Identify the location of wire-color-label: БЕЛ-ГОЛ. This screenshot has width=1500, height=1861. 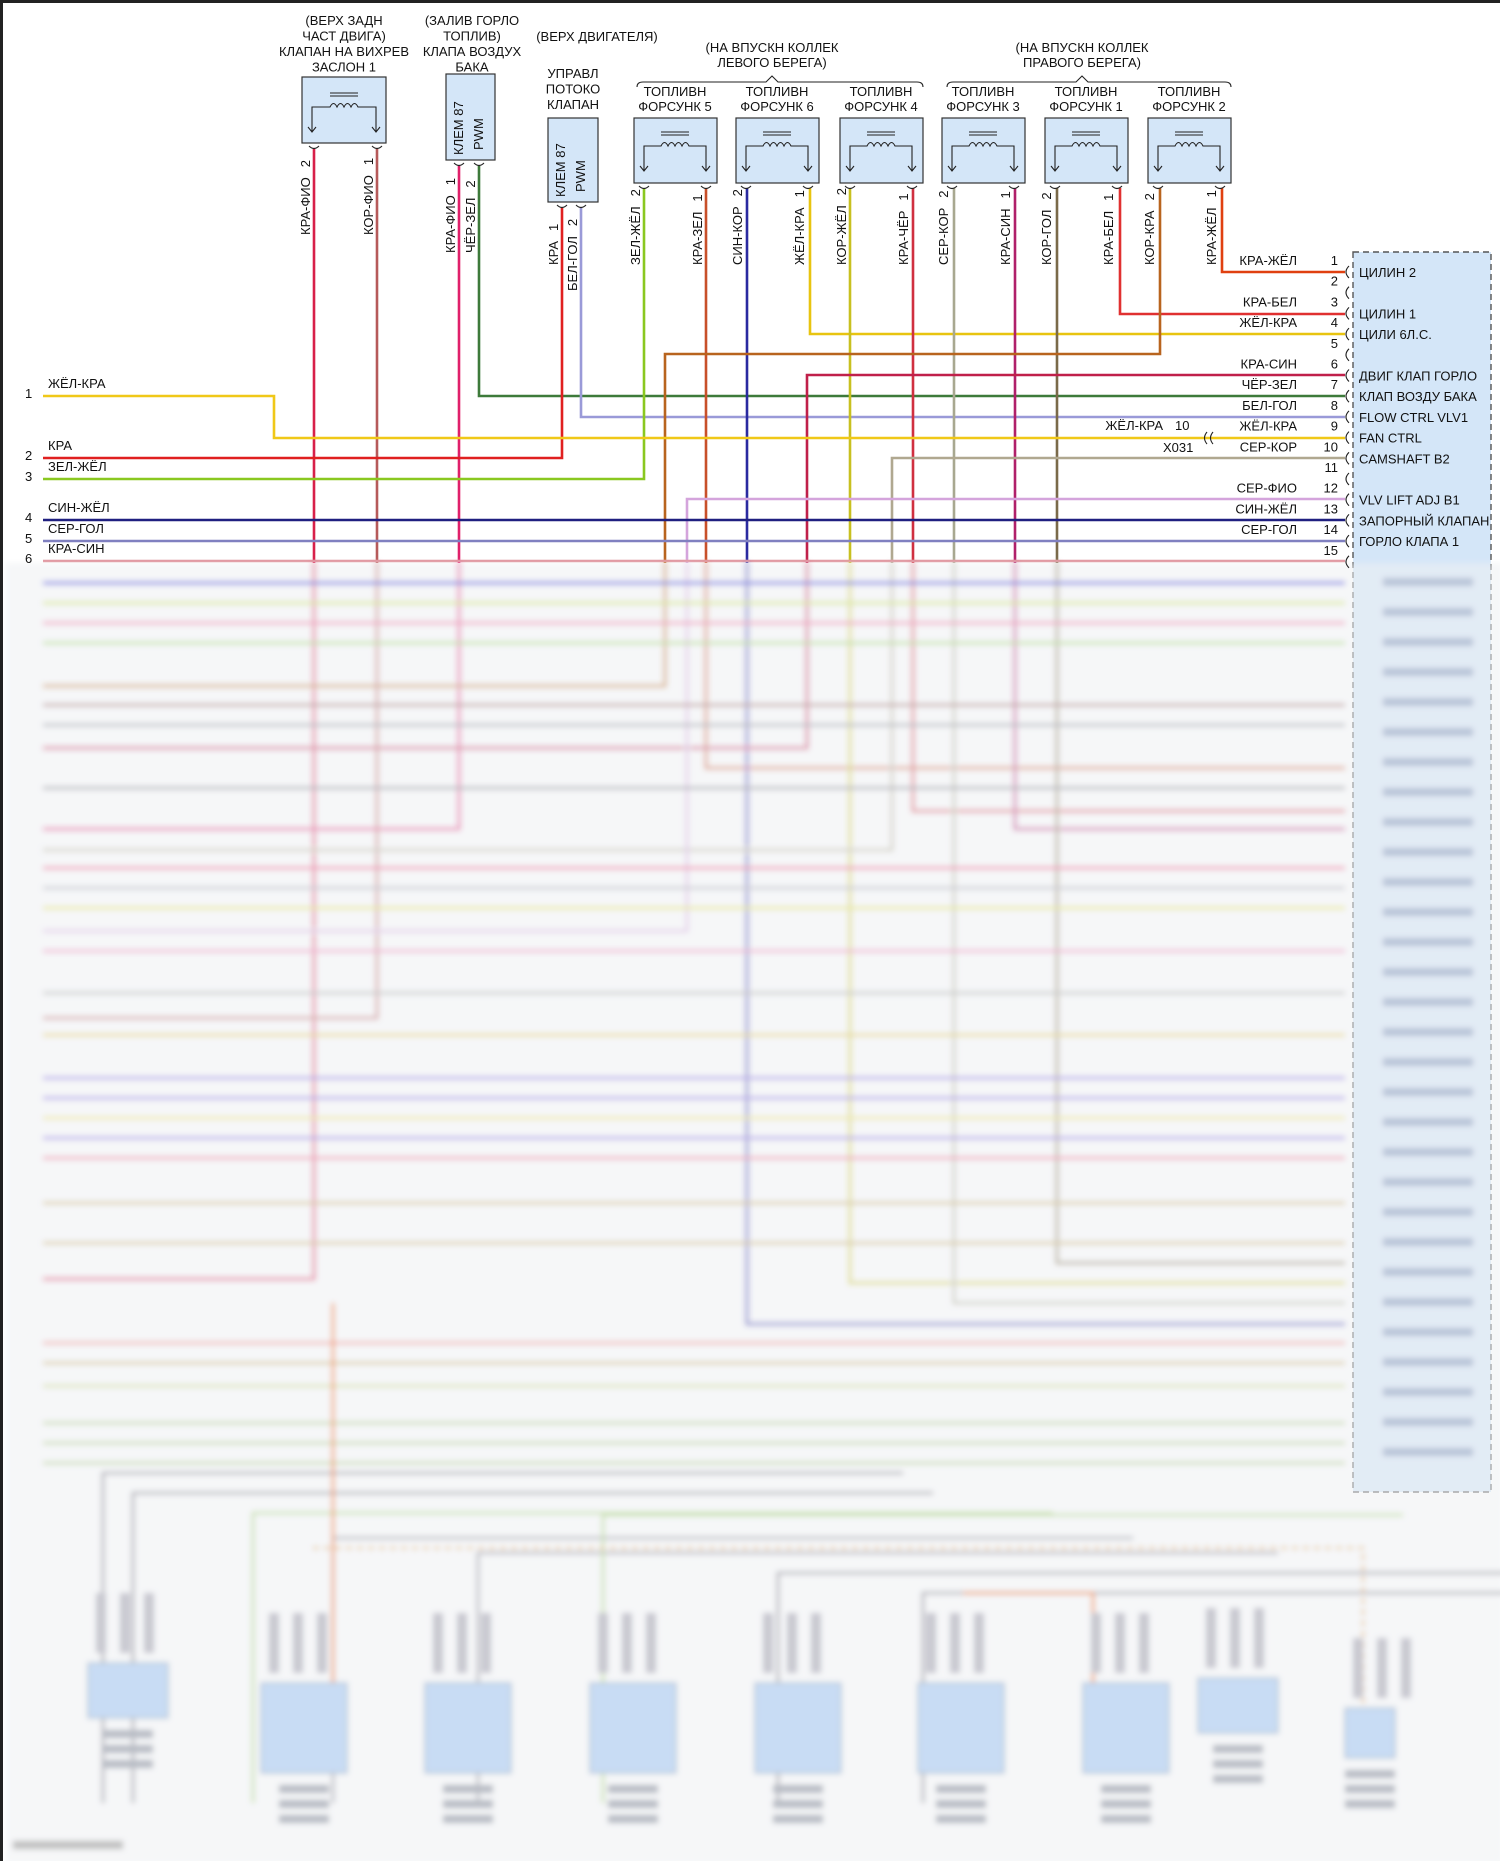
(572, 263).